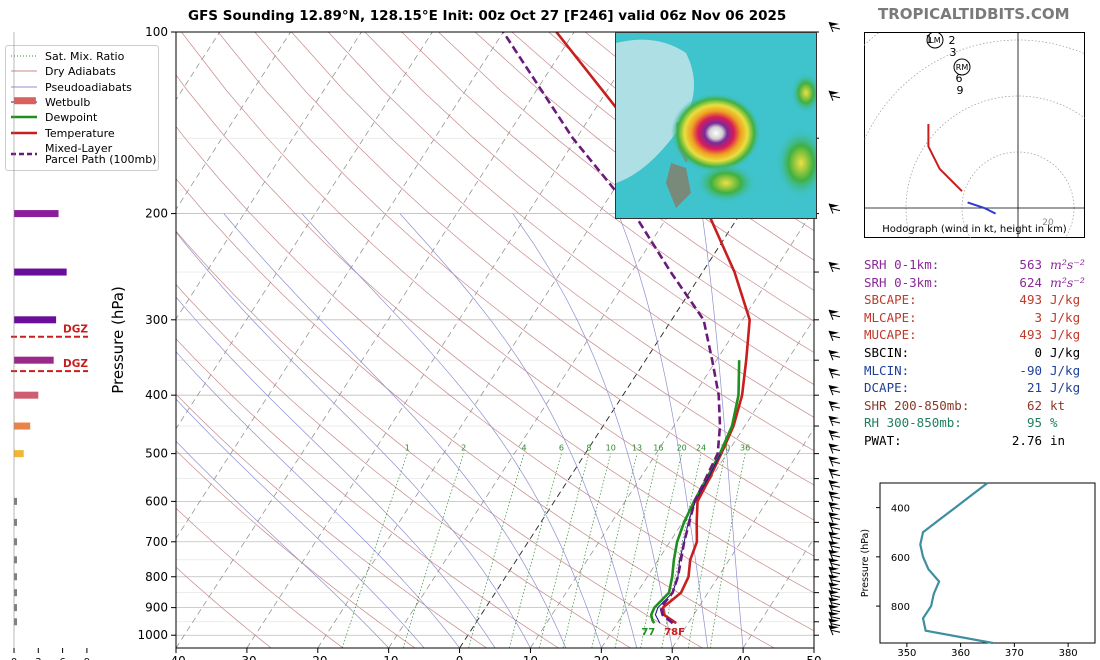 The height and width of the screenshot is (660, 1100). I want to click on mixing-ratio-label: 20, so click(682, 448).